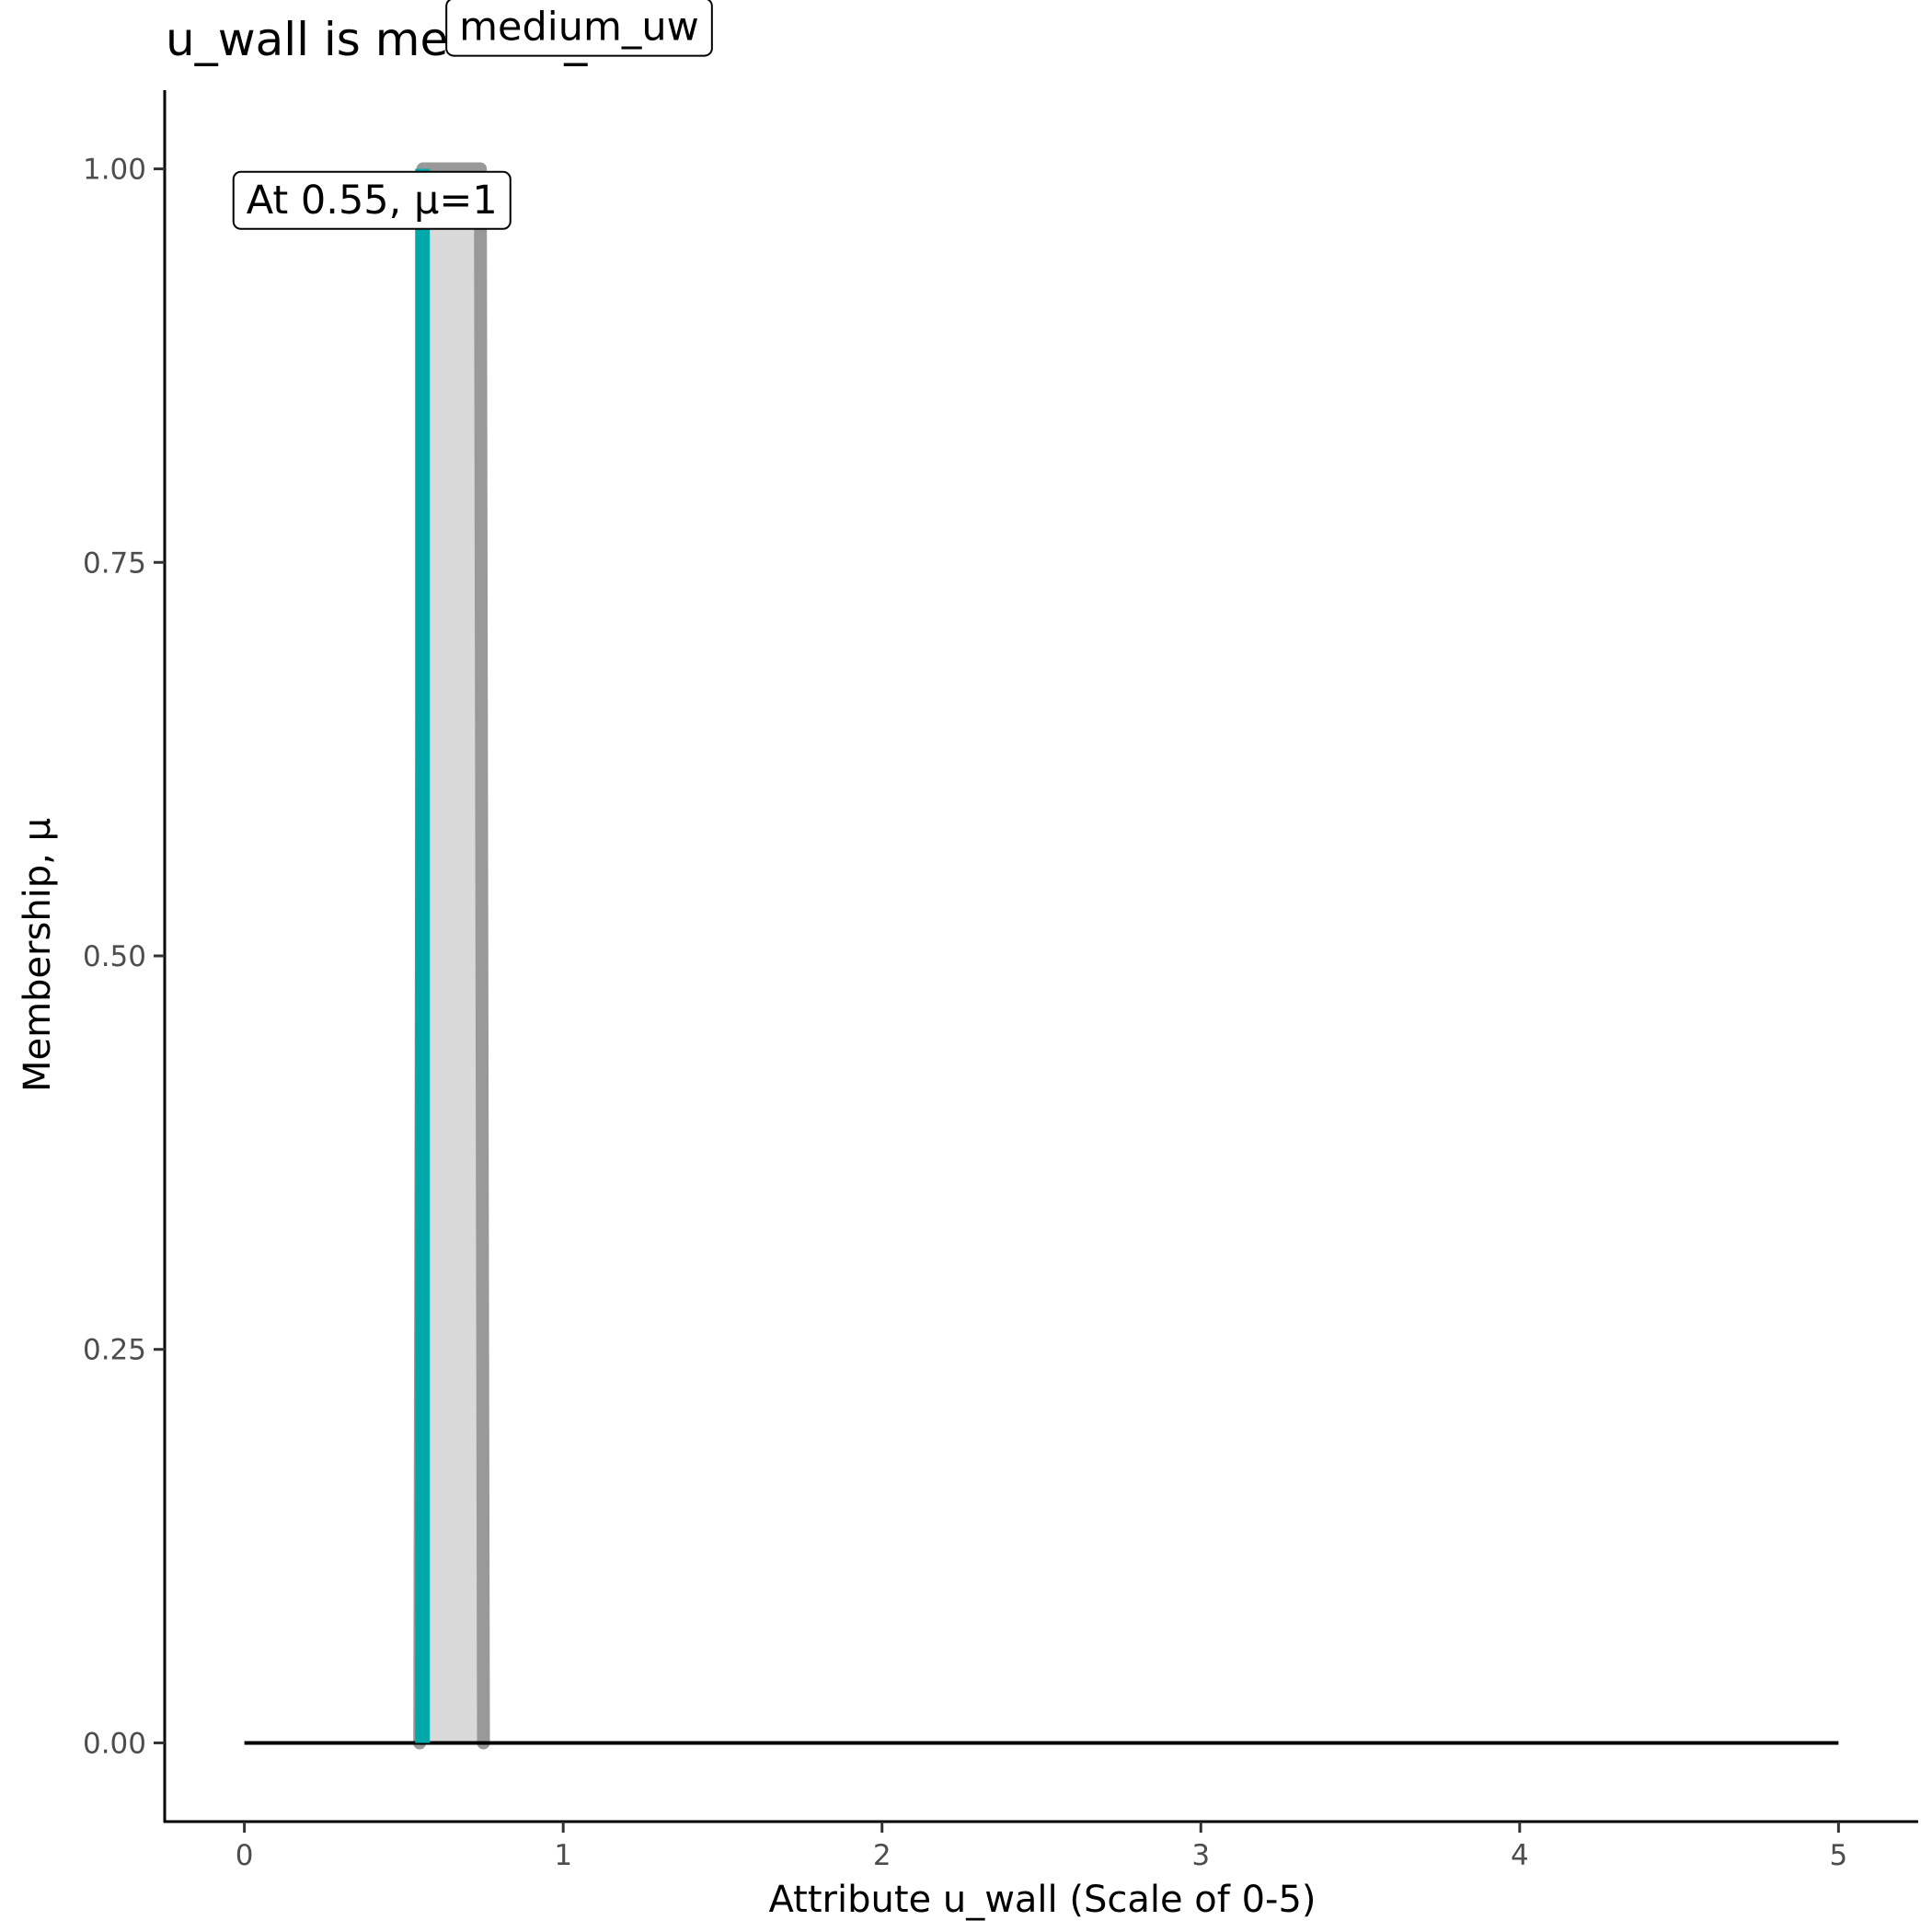 This screenshot has height=1932, width=1932. What do you see at coordinates (1043, 1900) in the screenshot?
I see `x-axis-label: Attribute u_wall (Scale of 0-5)` at bounding box center [1043, 1900].